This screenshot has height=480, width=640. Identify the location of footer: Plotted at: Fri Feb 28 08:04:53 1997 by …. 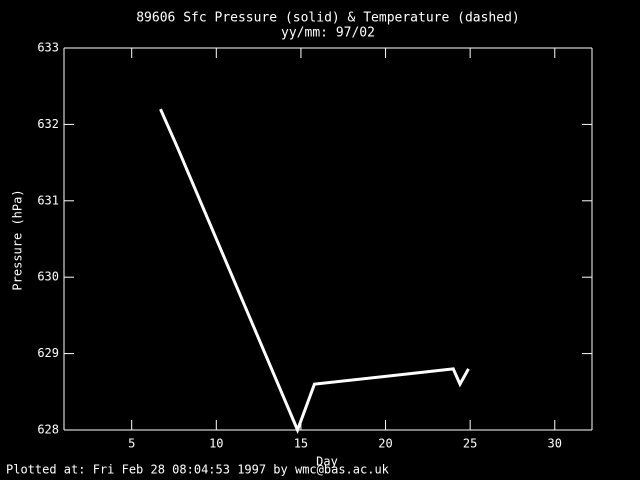
(198, 470).